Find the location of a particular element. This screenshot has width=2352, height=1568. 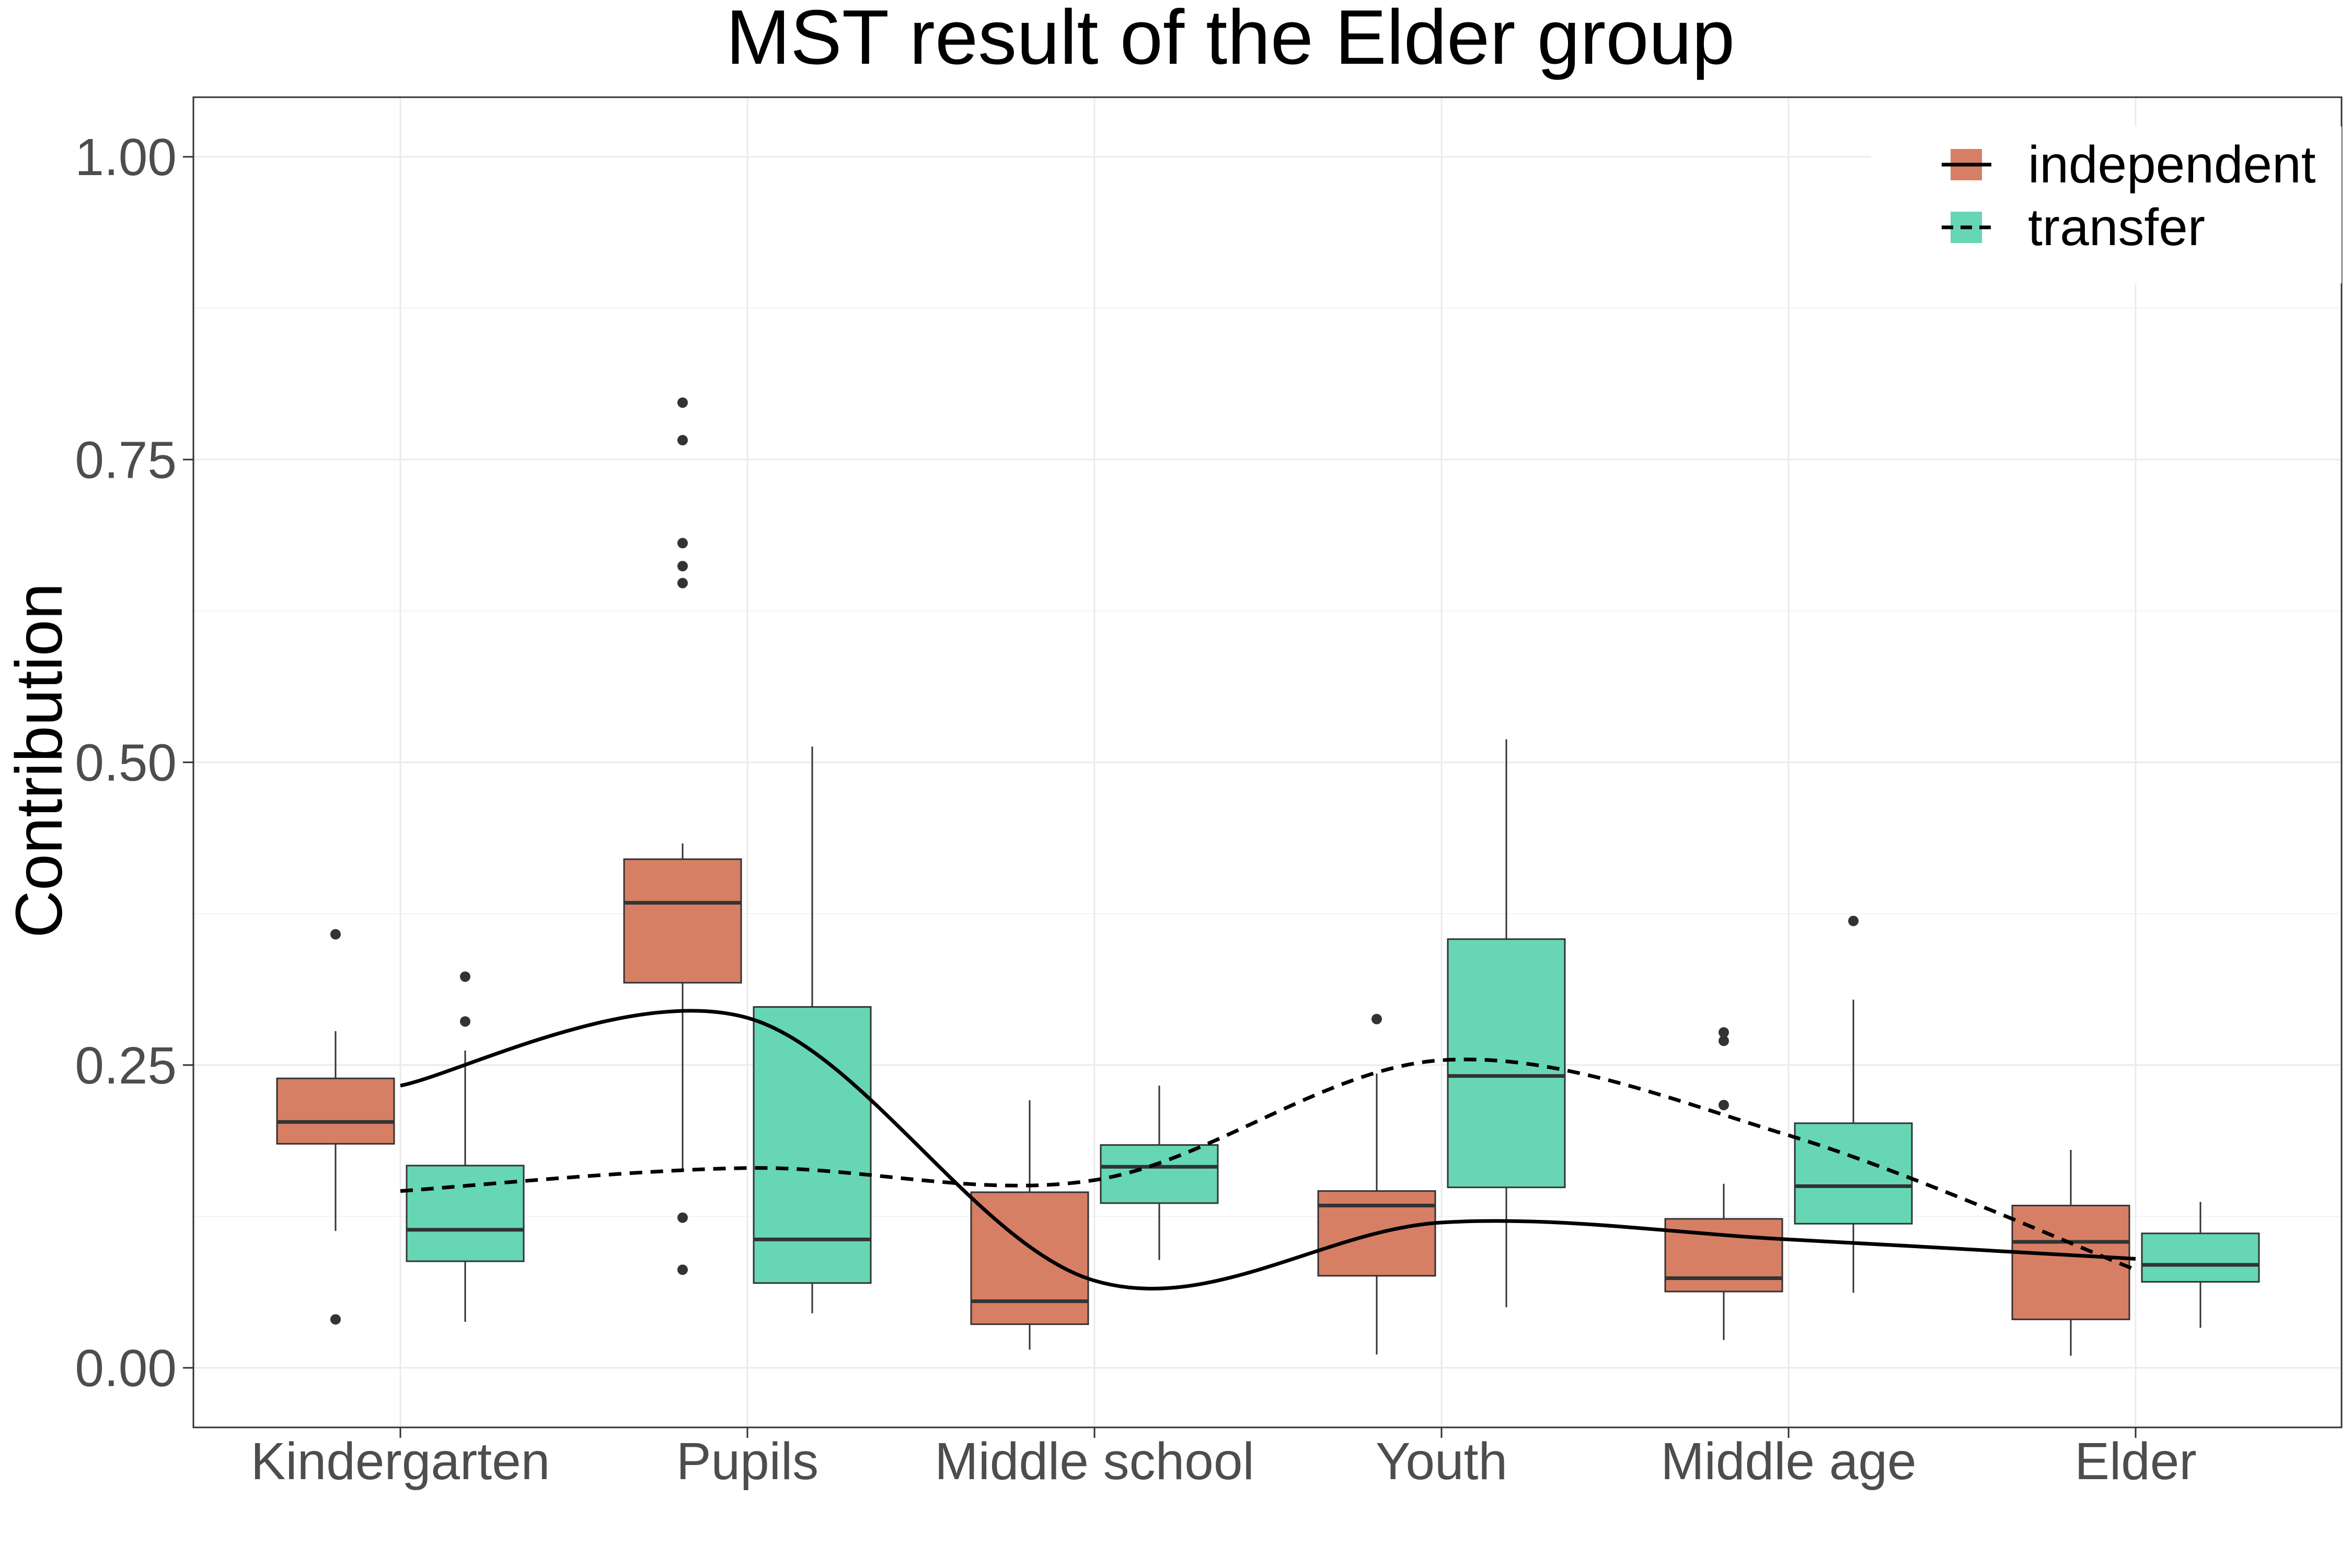

legend-item-transfer: transfer is located at coordinates (2073, 227).